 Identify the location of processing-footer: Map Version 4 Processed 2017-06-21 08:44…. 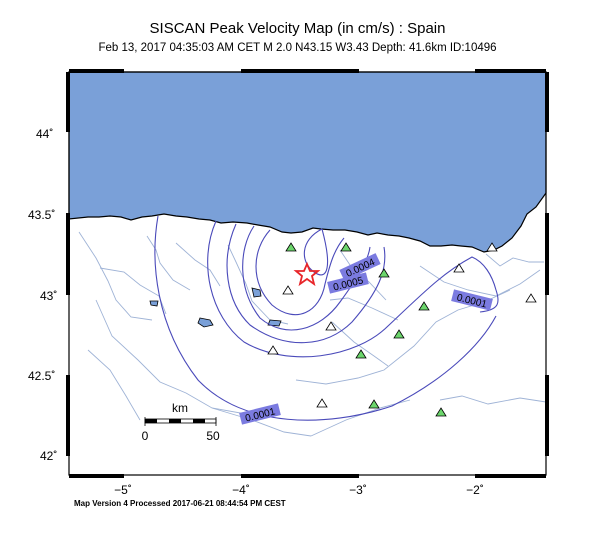
(180, 503).